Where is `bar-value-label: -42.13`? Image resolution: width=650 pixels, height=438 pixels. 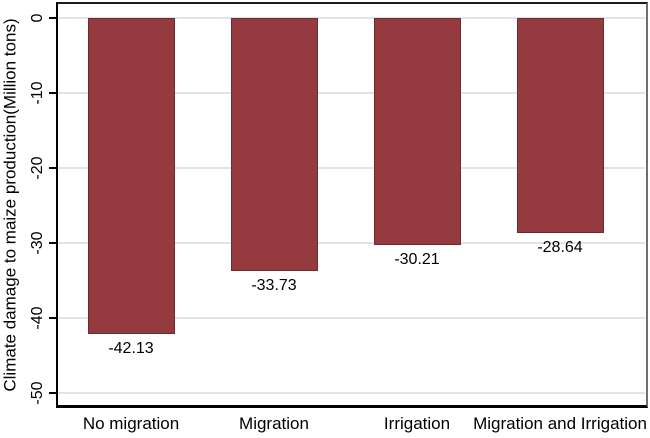 bar-value-label: -42.13 is located at coordinates (131, 348).